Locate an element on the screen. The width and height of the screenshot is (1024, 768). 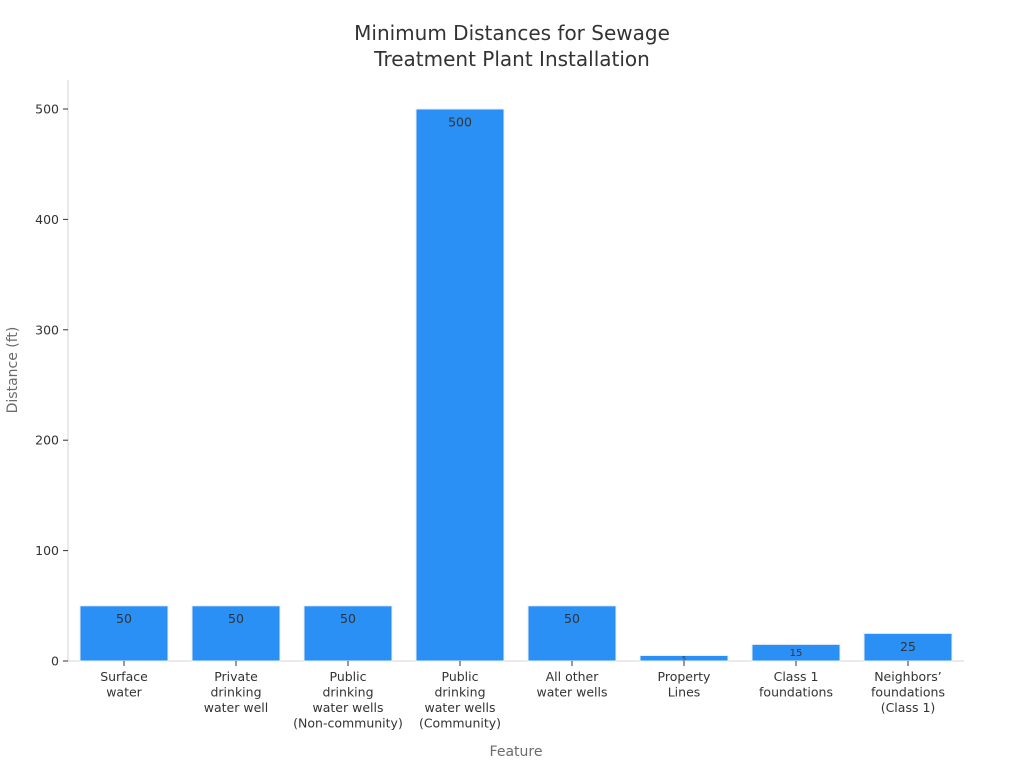
bar-value-label: 500 is located at coordinates (460, 121).